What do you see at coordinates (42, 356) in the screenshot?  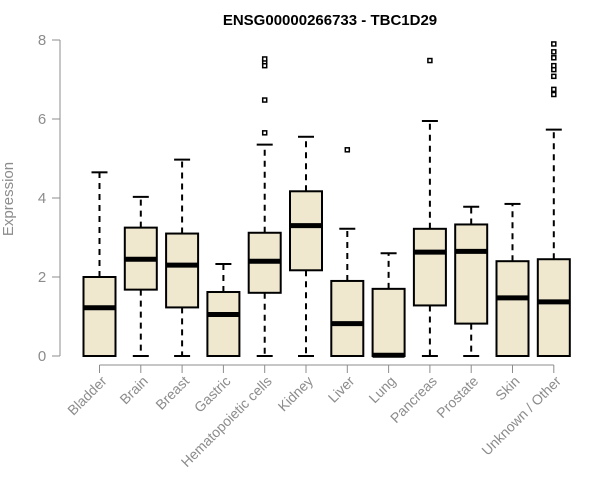 I see `y-tick-label: 0` at bounding box center [42, 356].